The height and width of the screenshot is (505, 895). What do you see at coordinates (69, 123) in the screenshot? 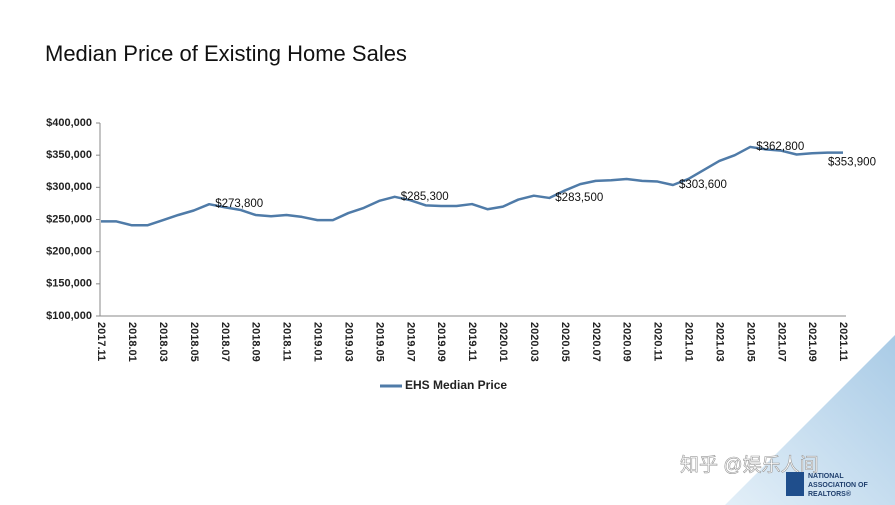
I see `y-tick-label: $400,000` at bounding box center [69, 123].